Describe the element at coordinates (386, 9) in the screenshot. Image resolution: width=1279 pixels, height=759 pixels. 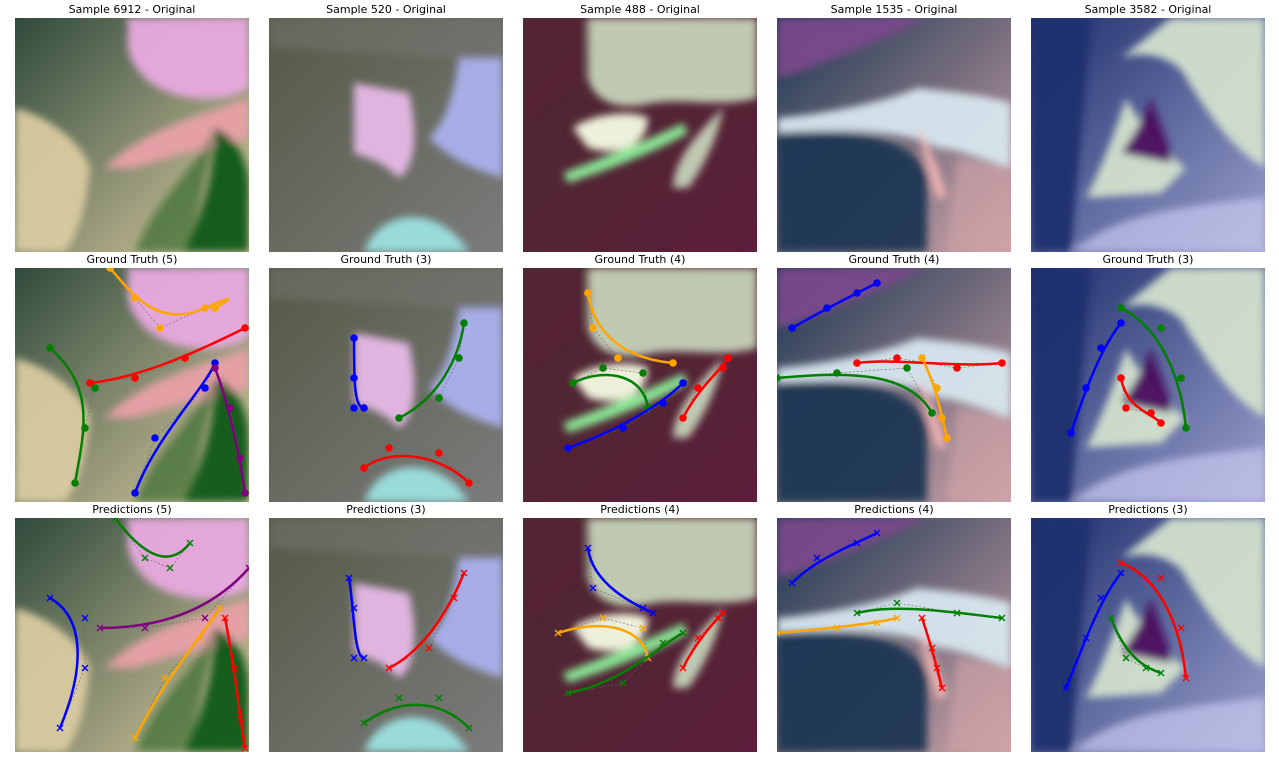
I see `panel-title: Sample 520 - Original` at that location.